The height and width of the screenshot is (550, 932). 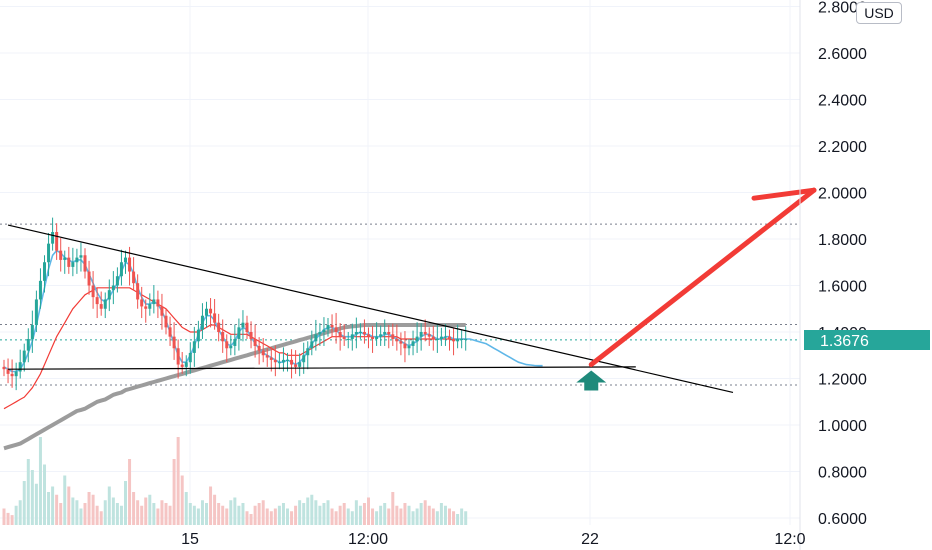 I want to click on y-tick-label: 1.2000, so click(x=842, y=380).